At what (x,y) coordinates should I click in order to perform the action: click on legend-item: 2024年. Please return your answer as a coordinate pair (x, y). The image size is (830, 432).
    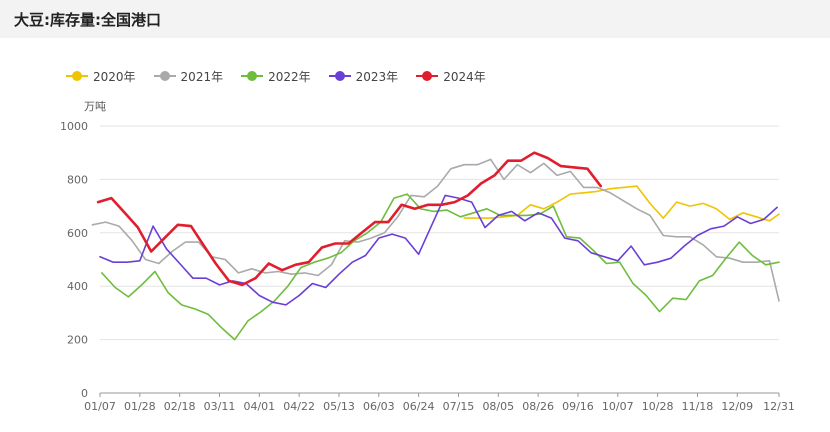
    Looking at the image, I should click on (451, 76).